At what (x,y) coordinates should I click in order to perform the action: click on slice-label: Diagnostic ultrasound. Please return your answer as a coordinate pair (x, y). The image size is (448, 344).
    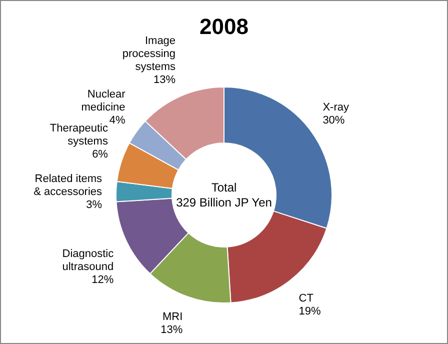
    Looking at the image, I should click on (88, 260).